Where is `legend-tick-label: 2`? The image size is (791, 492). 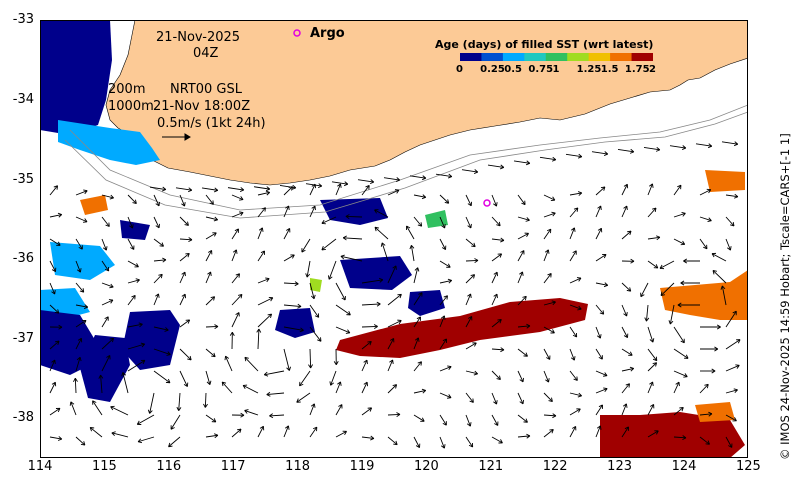
legend-tick-label: 2 is located at coordinates (652, 69).